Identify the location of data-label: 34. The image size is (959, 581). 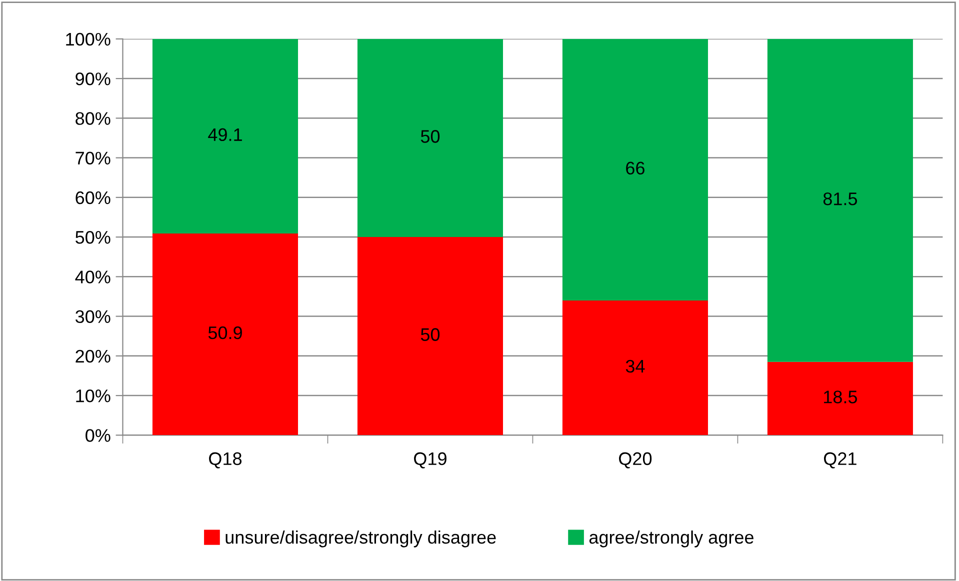
(635, 366).